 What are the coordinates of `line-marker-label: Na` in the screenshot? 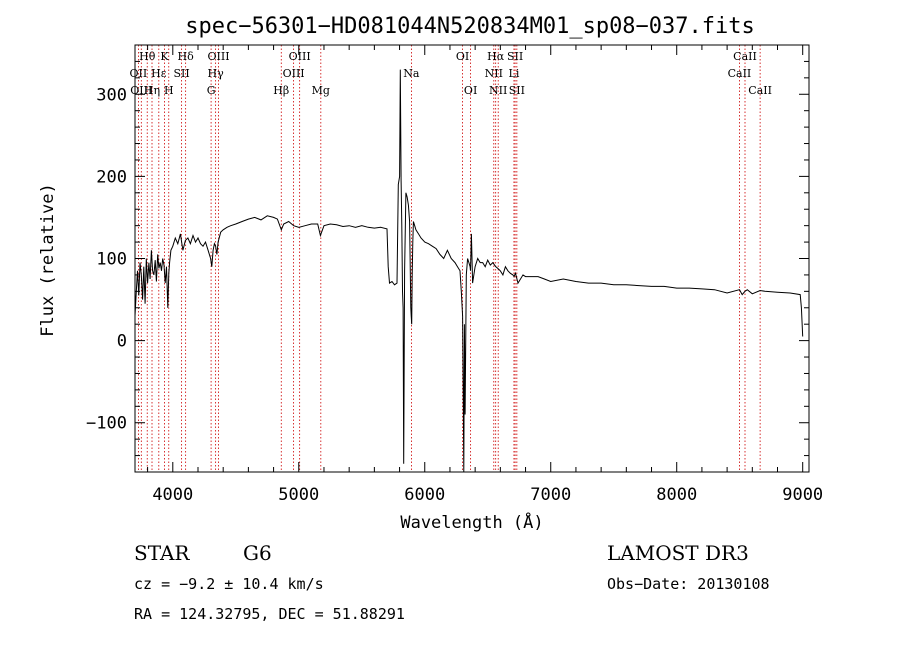 It's located at (411, 73).